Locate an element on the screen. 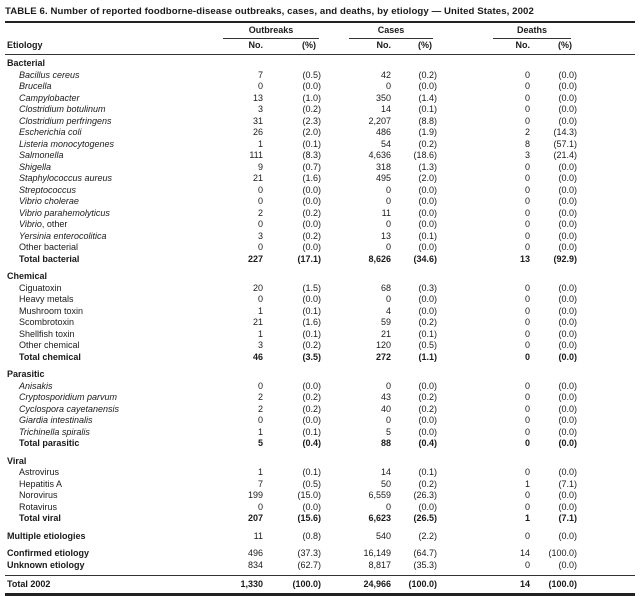  etiology-name-italic: Vibrio is located at coordinates (30, 224).